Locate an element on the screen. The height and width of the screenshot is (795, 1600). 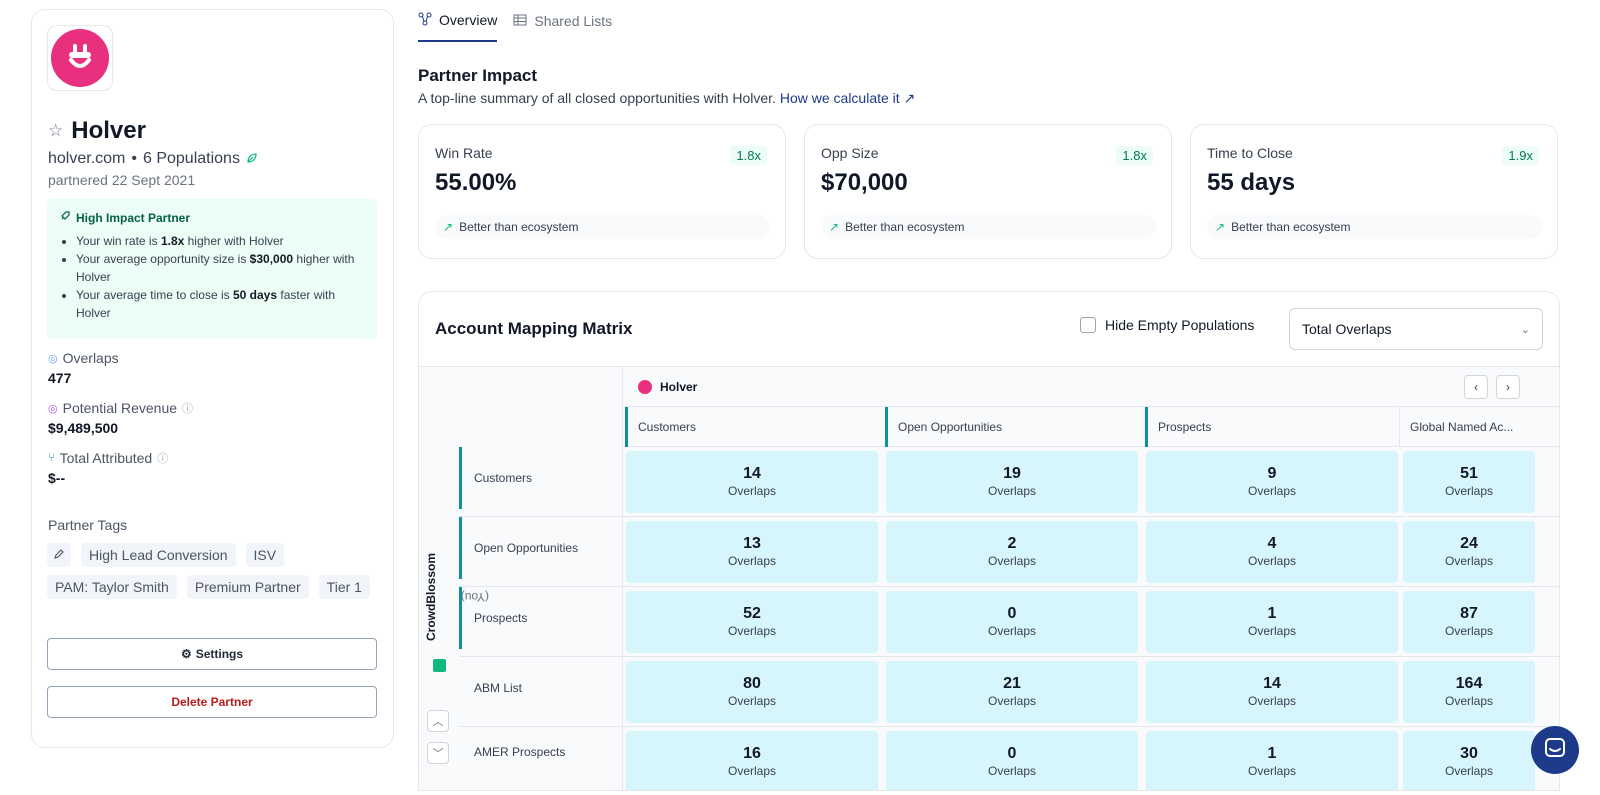
column-header: Customers is located at coordinates (753, 427).